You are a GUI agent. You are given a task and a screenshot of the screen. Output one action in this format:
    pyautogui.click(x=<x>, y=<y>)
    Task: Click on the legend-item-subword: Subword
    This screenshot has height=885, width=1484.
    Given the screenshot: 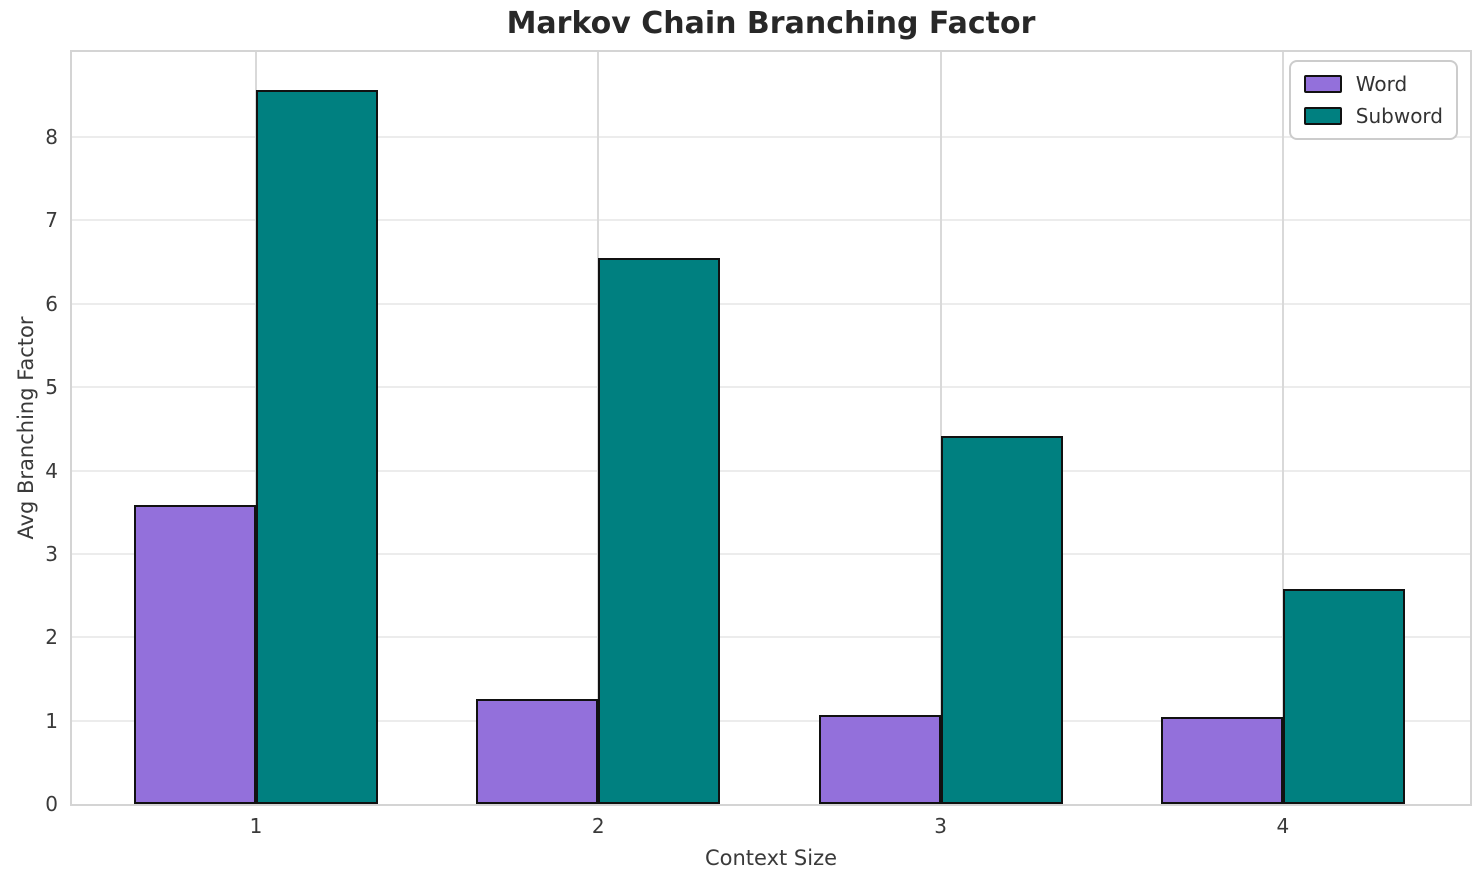 What is the action you would take?
    pyautogui.click(x=1373, y=116)
    